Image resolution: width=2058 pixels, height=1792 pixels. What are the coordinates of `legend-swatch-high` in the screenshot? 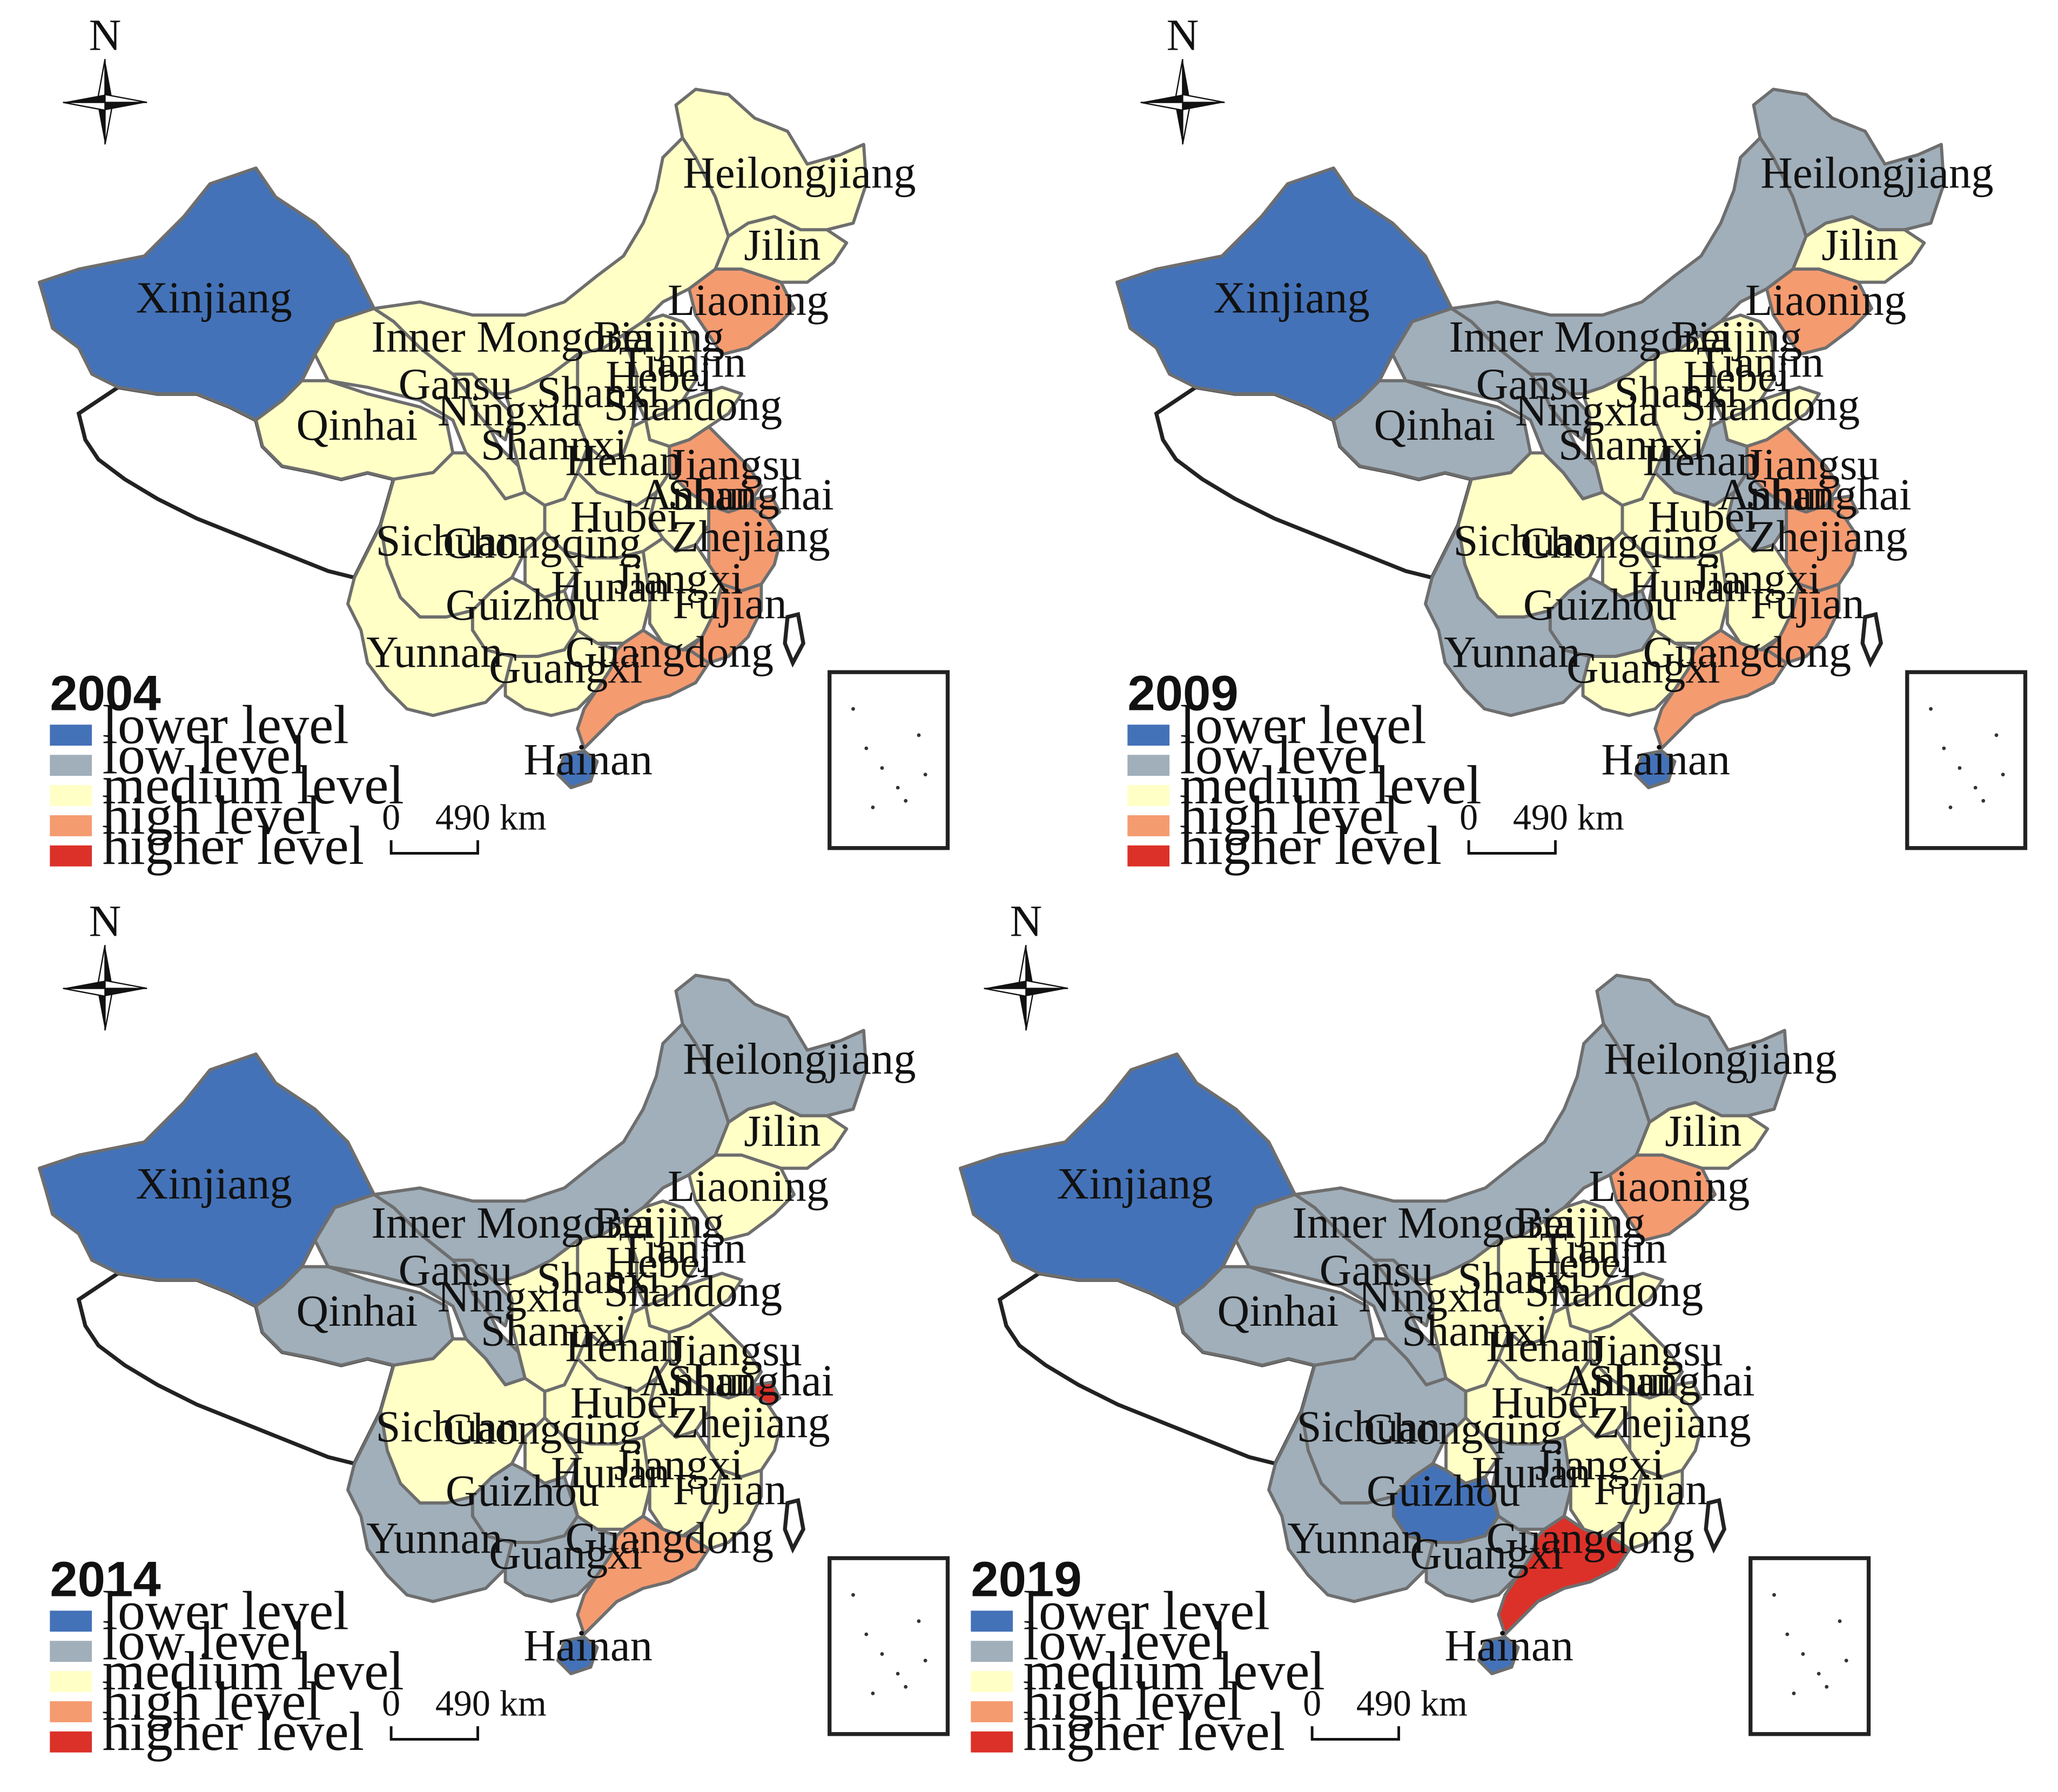 It's located at (71, 1712).